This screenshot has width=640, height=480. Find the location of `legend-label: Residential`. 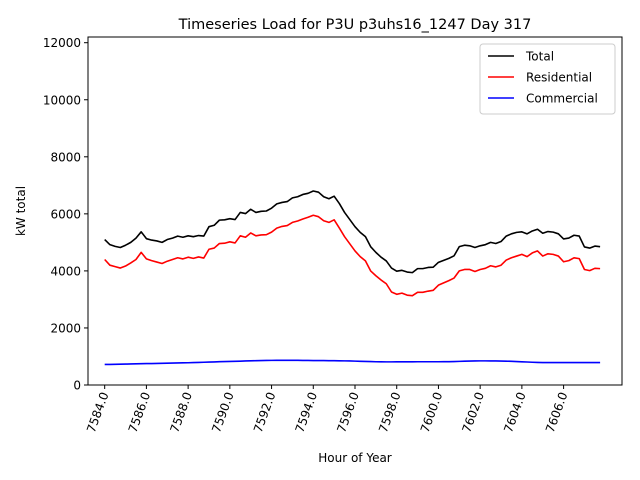

legend-label: Residential is located at coordinates (559, 78).